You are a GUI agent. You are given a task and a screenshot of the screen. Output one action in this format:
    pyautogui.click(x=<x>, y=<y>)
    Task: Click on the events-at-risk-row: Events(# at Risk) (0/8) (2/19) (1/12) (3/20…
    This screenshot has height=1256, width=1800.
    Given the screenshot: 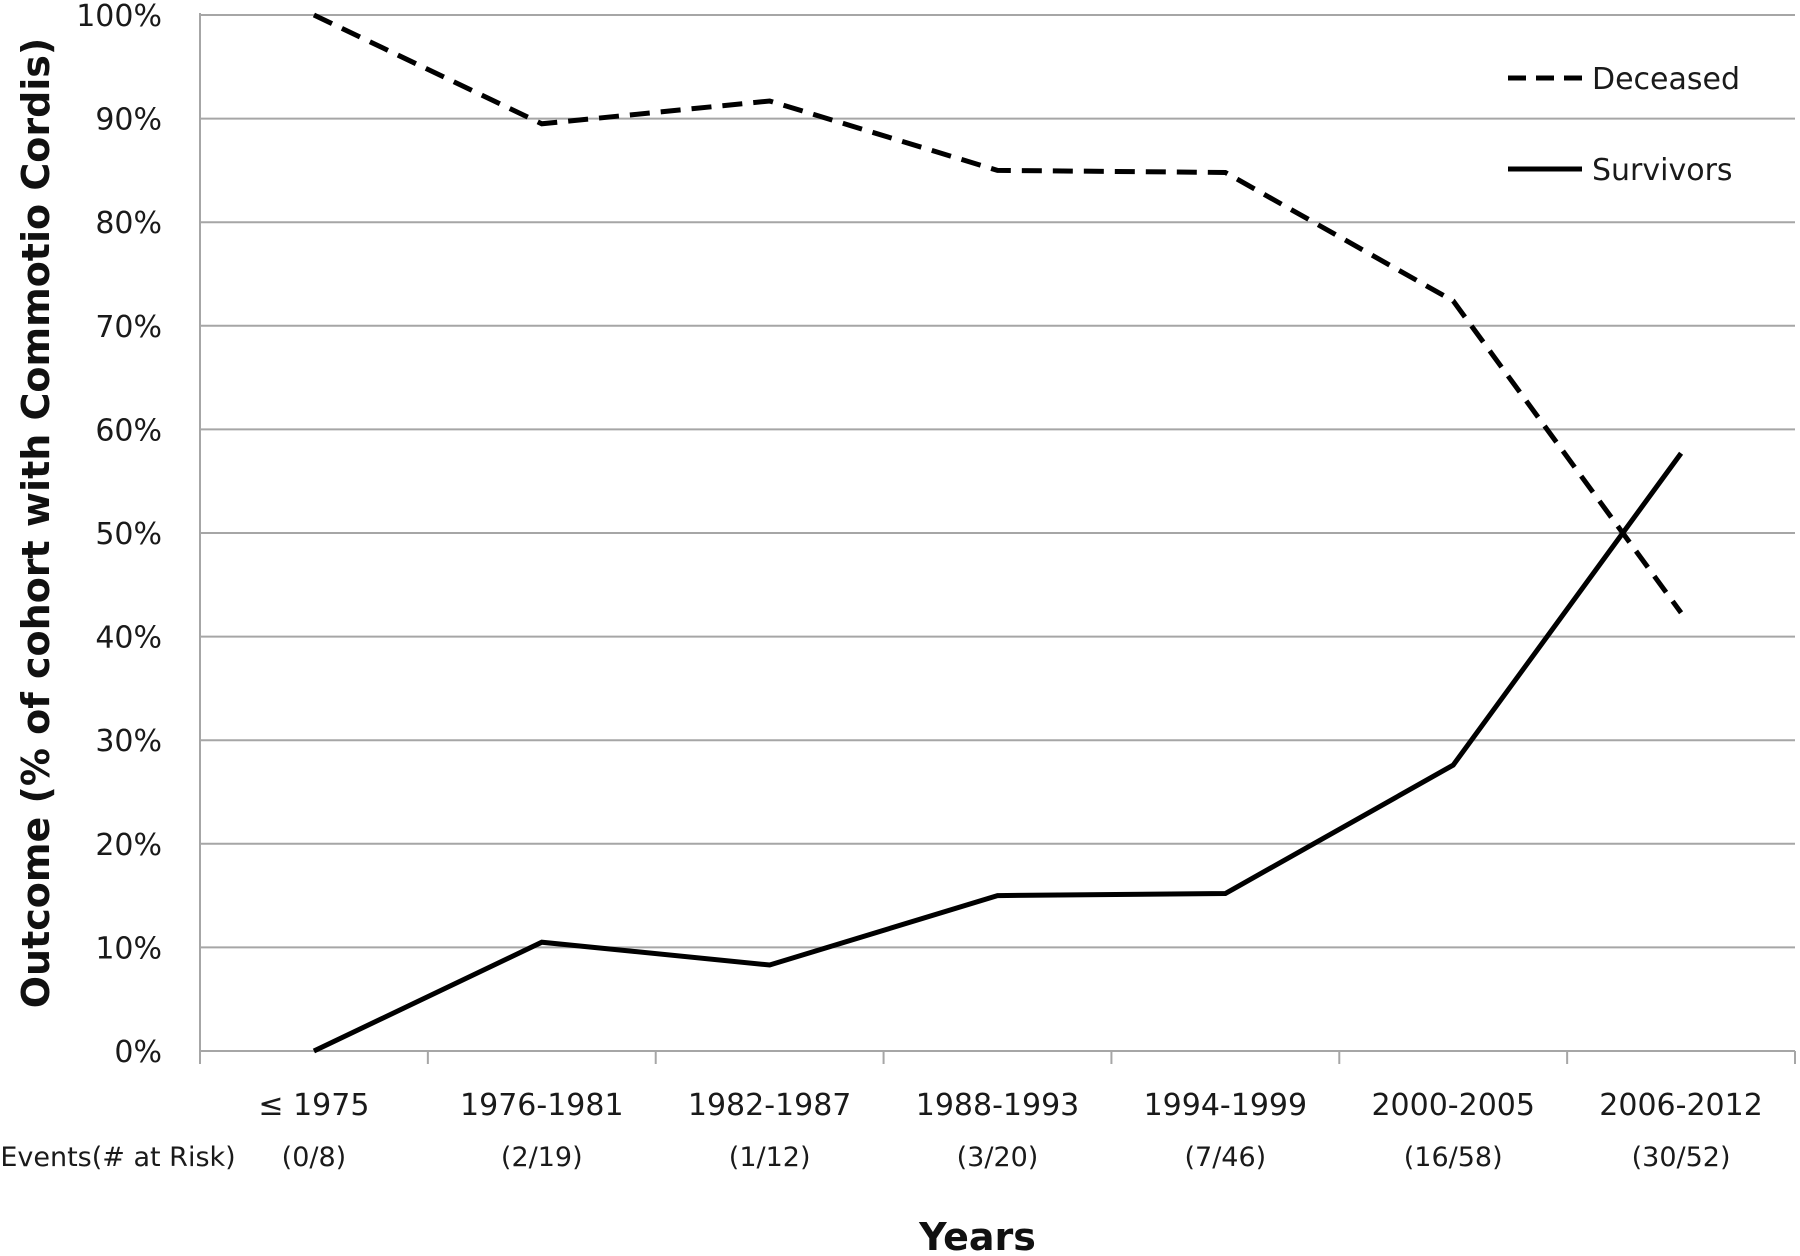 What is the action you would take?
    pyautogui.click(x=865, y=1157)
    